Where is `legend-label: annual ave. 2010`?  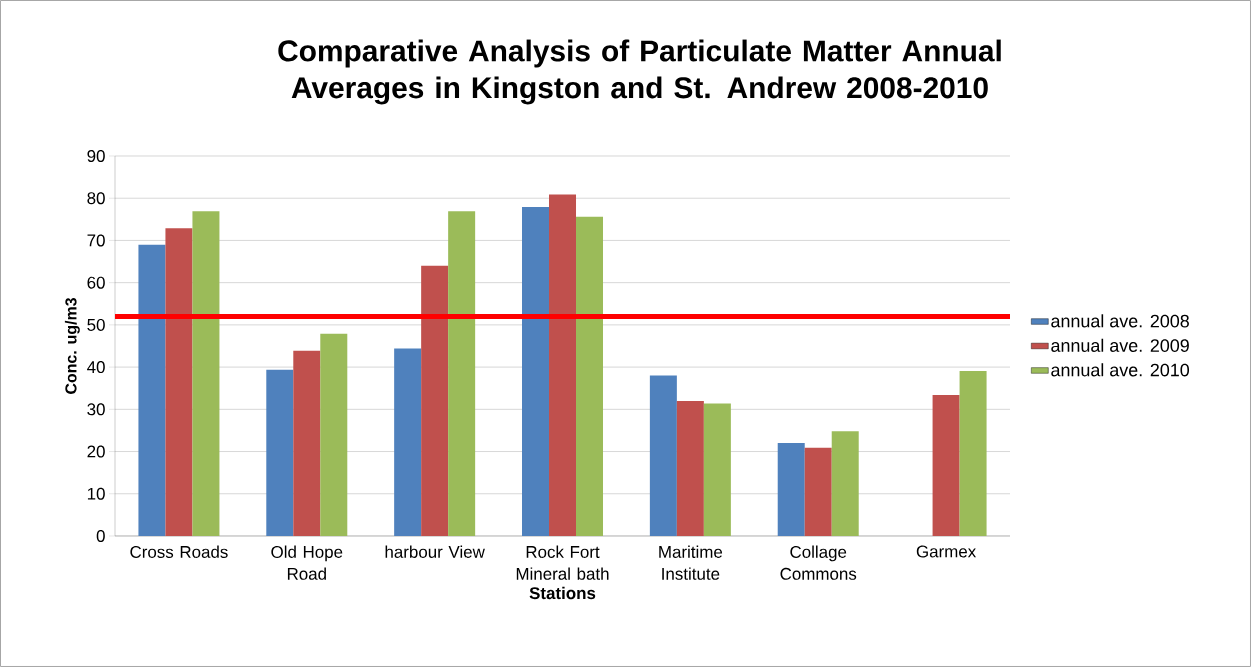 legend-label: annual ave. 2010 is located at coordinates (1120, 370).